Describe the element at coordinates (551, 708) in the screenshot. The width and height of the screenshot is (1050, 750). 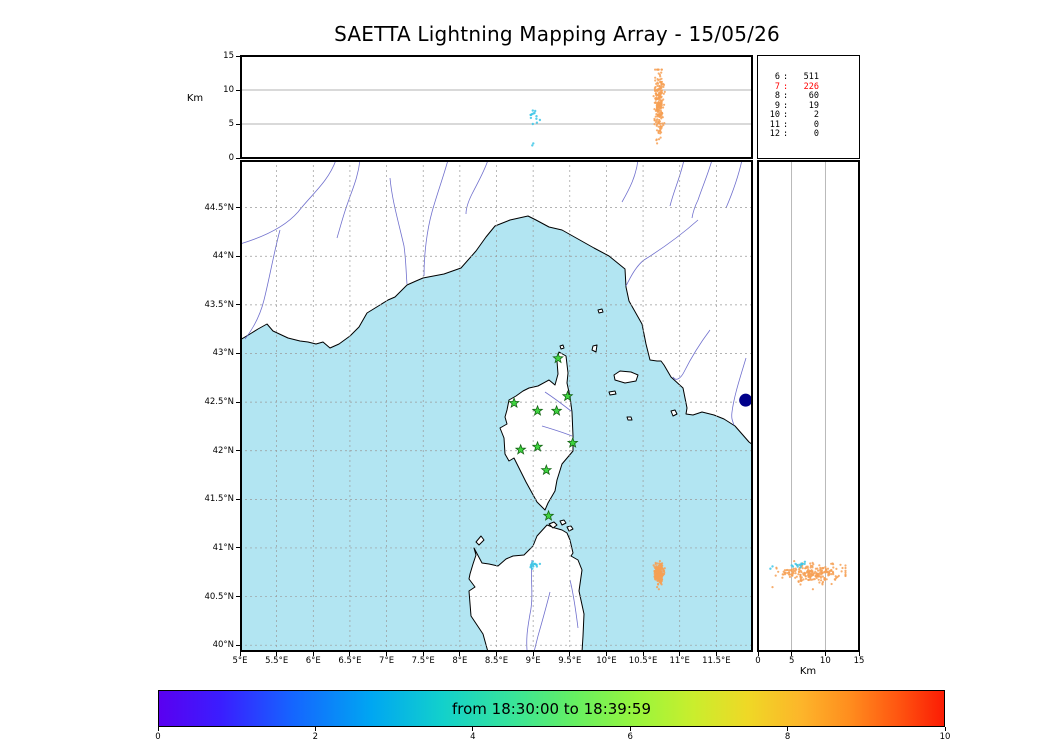
I see `colorbar-label: from 18:30:00 to 18:39:59` at that location.